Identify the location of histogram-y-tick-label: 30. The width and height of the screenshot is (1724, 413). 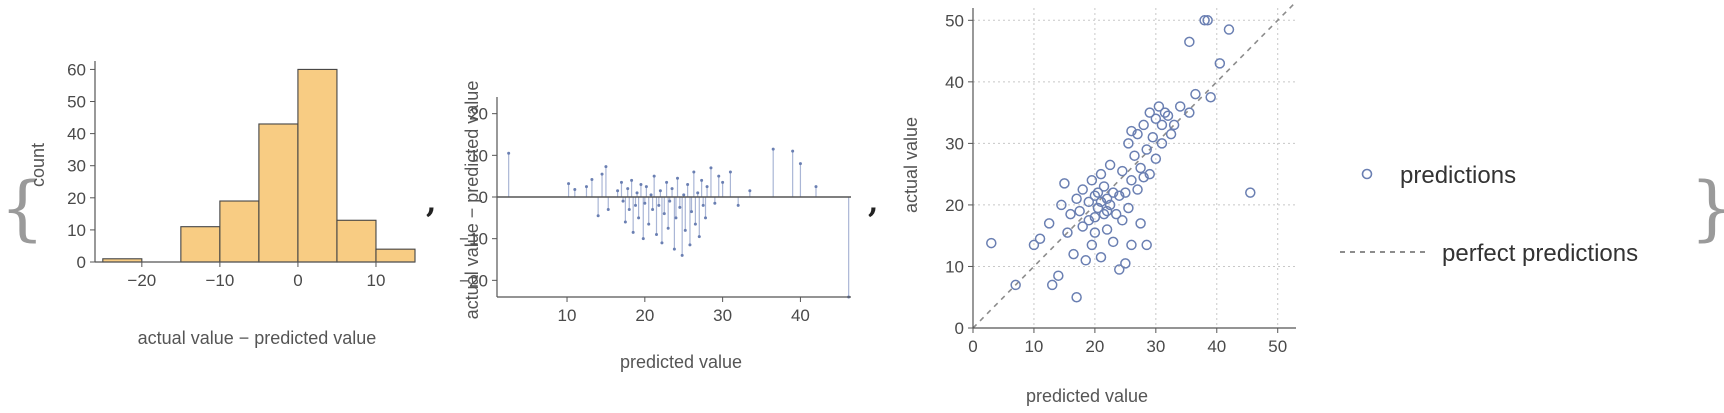
(76, 166).